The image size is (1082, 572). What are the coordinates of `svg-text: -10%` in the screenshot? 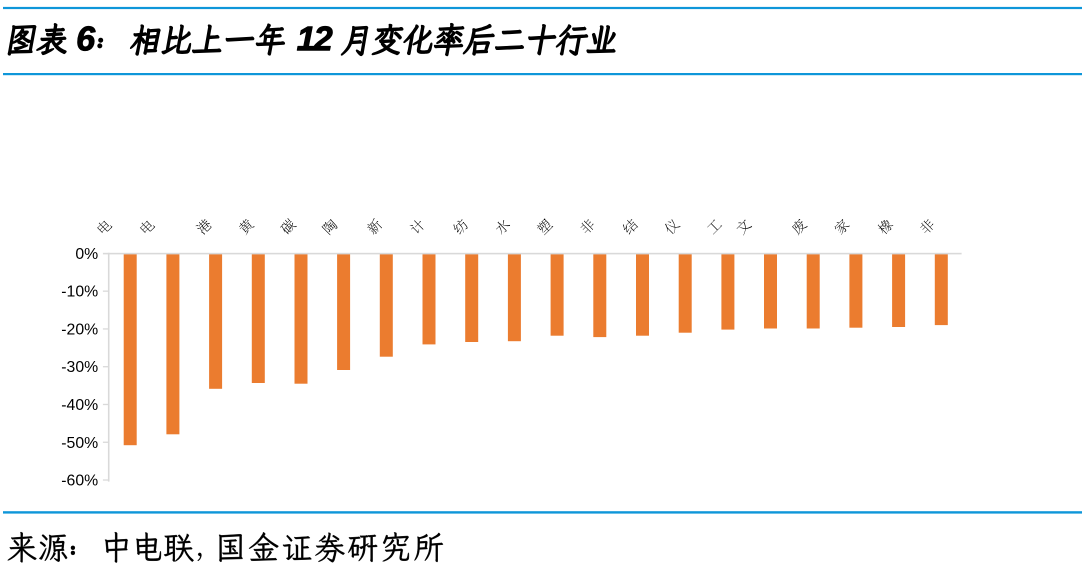 It's located at (79, 292).